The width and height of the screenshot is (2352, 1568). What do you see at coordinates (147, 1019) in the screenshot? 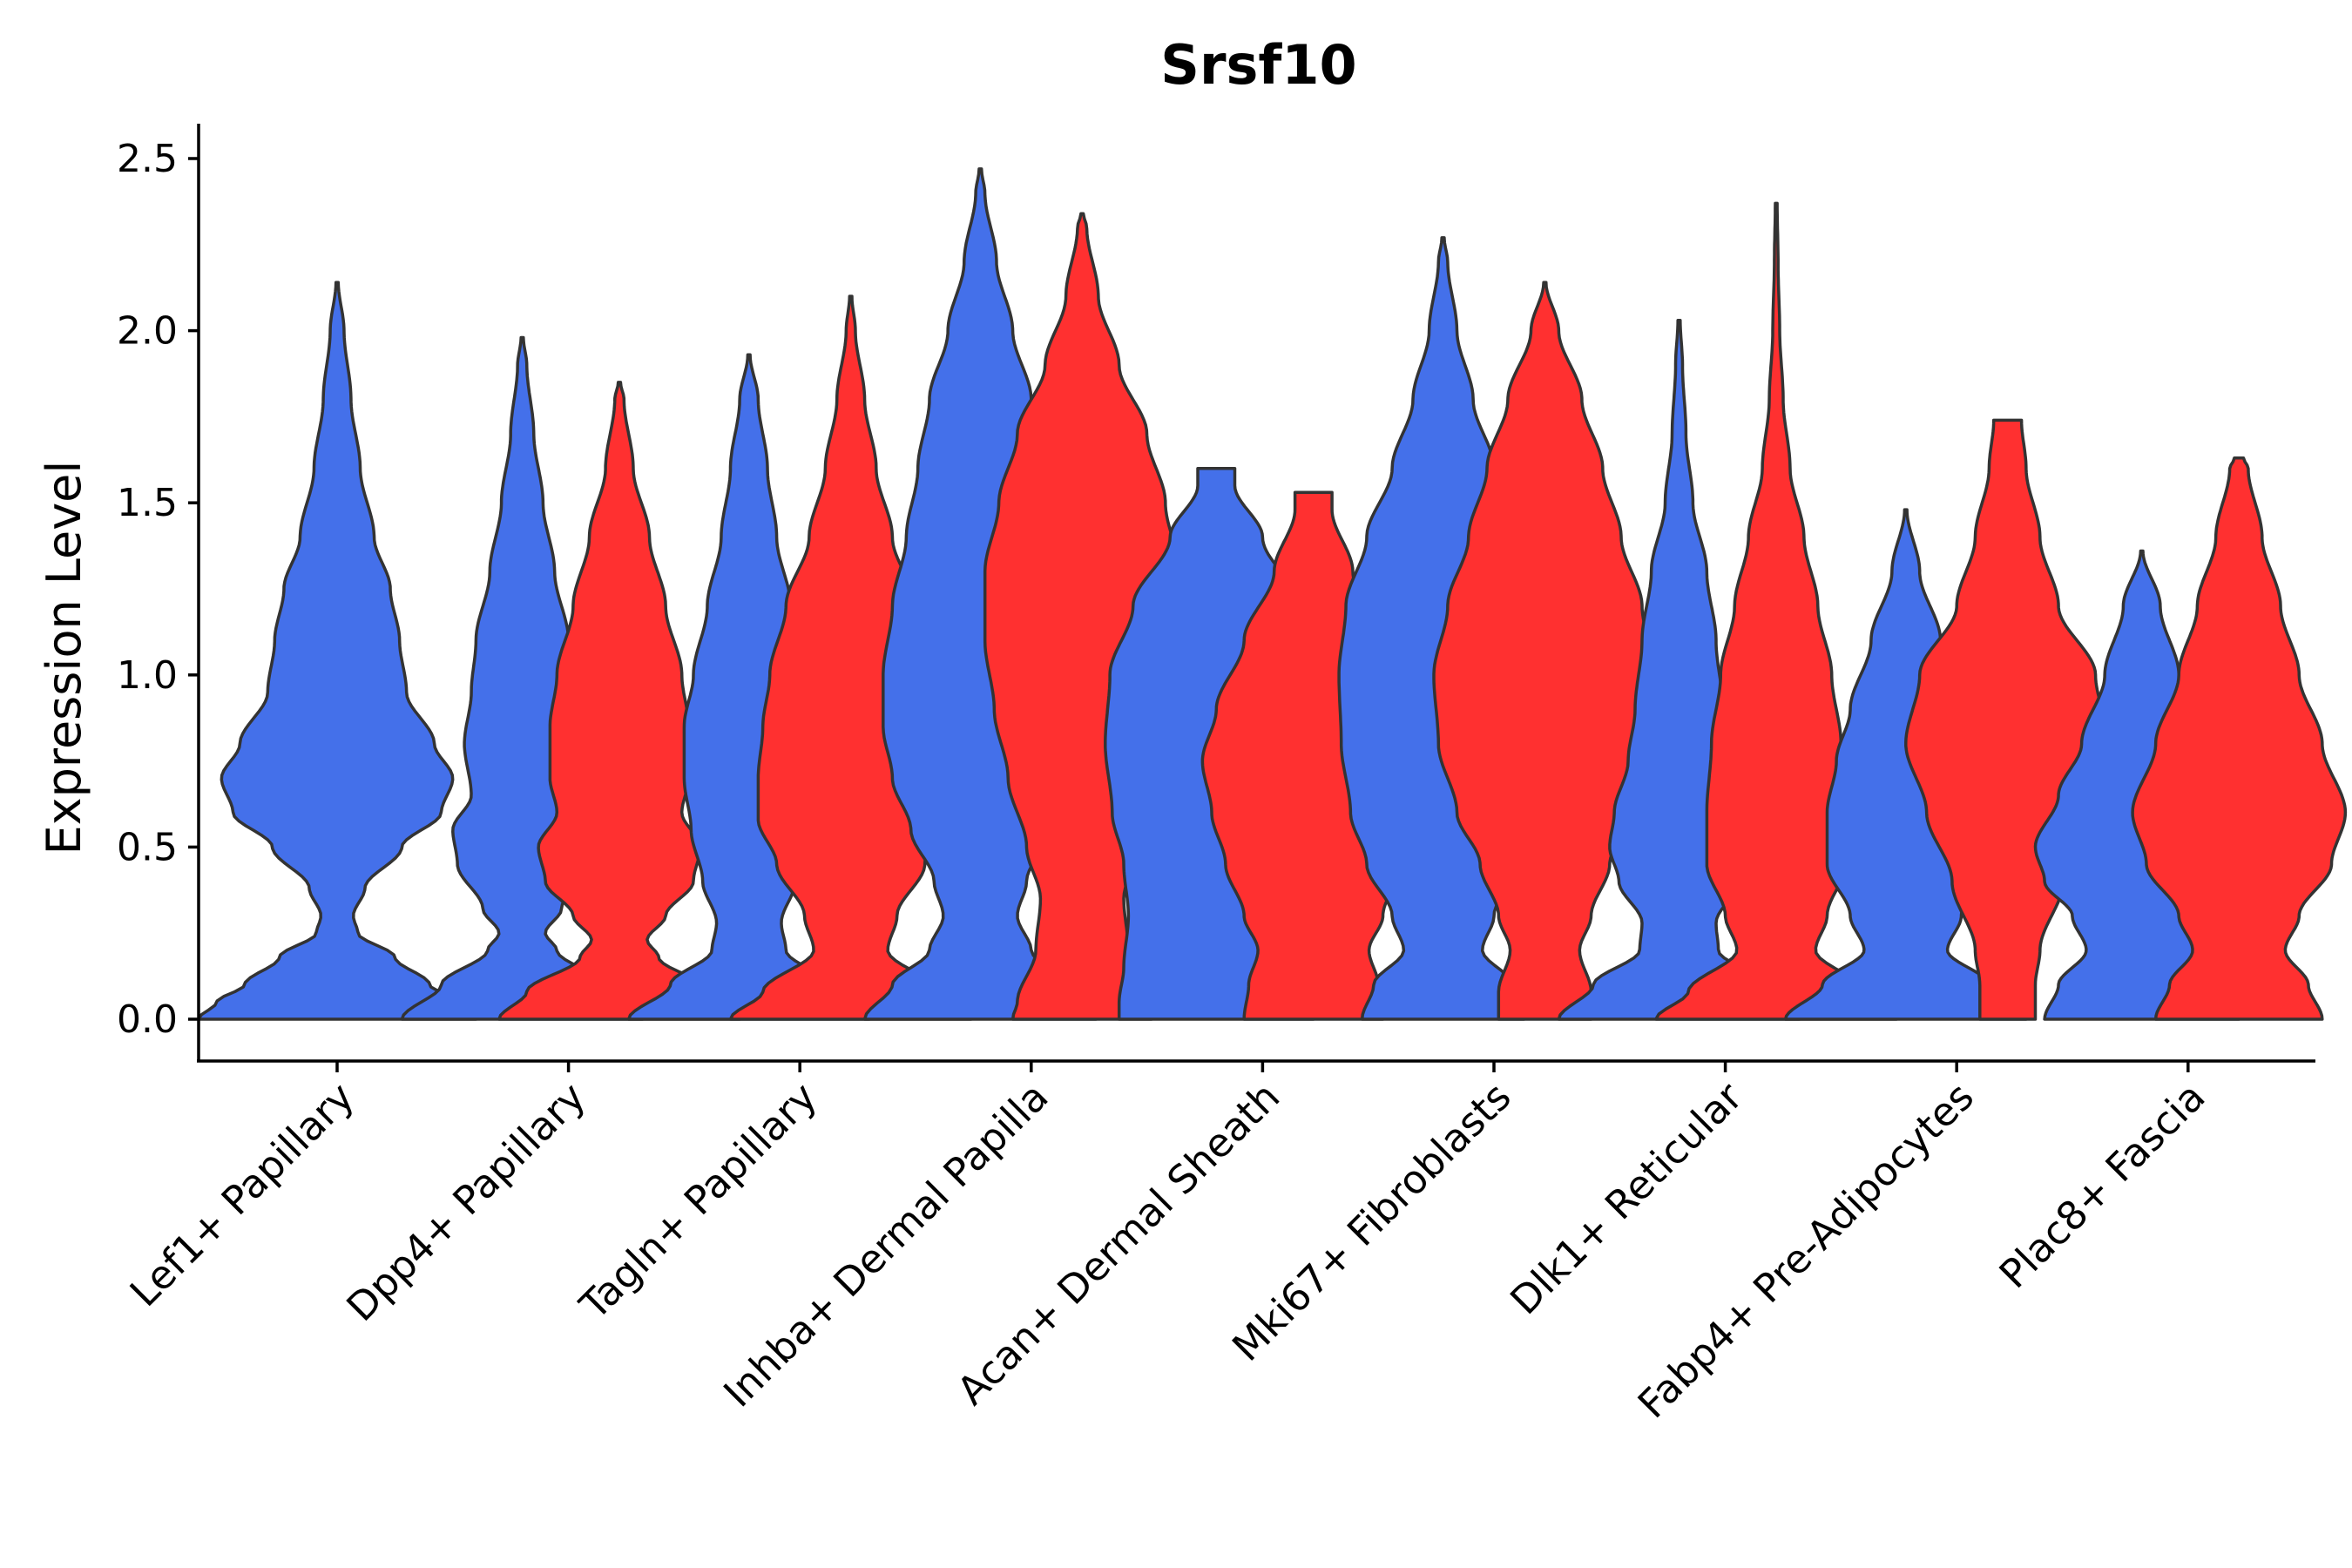
I see `y-tick-label: 0.0` at bounding box center [147, 1019].